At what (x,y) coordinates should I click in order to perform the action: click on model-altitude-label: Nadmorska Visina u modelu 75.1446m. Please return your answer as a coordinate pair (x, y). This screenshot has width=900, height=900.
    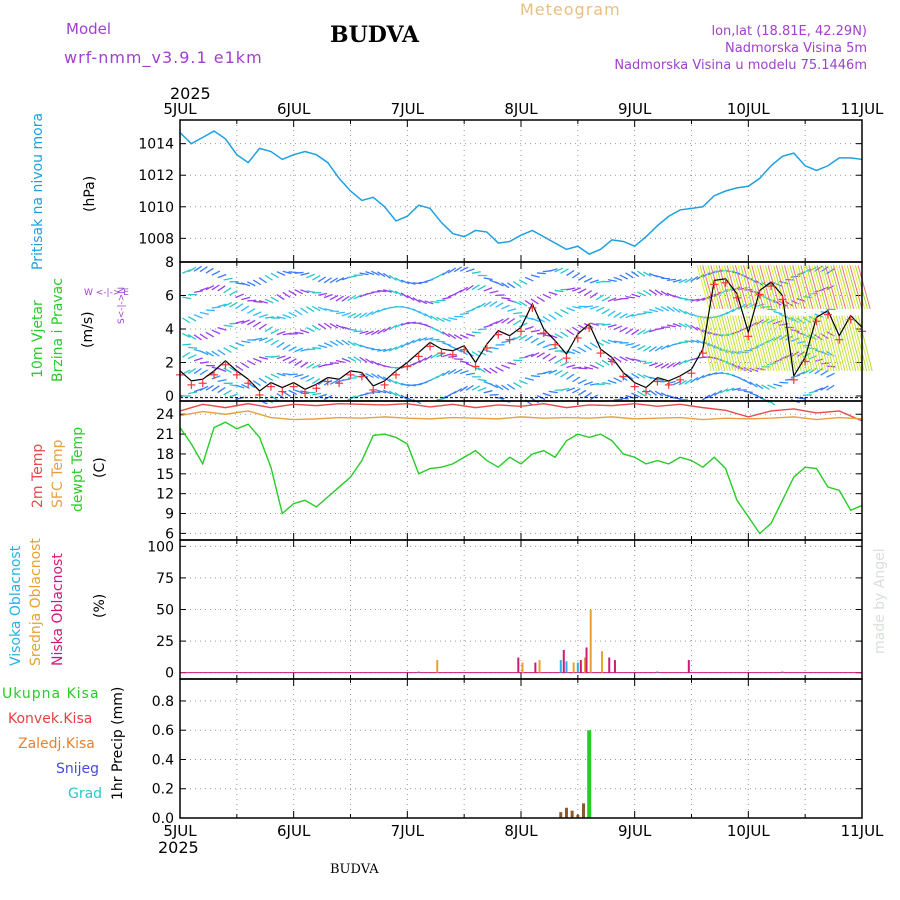
    Looking at the image, I should click on (740, 65).